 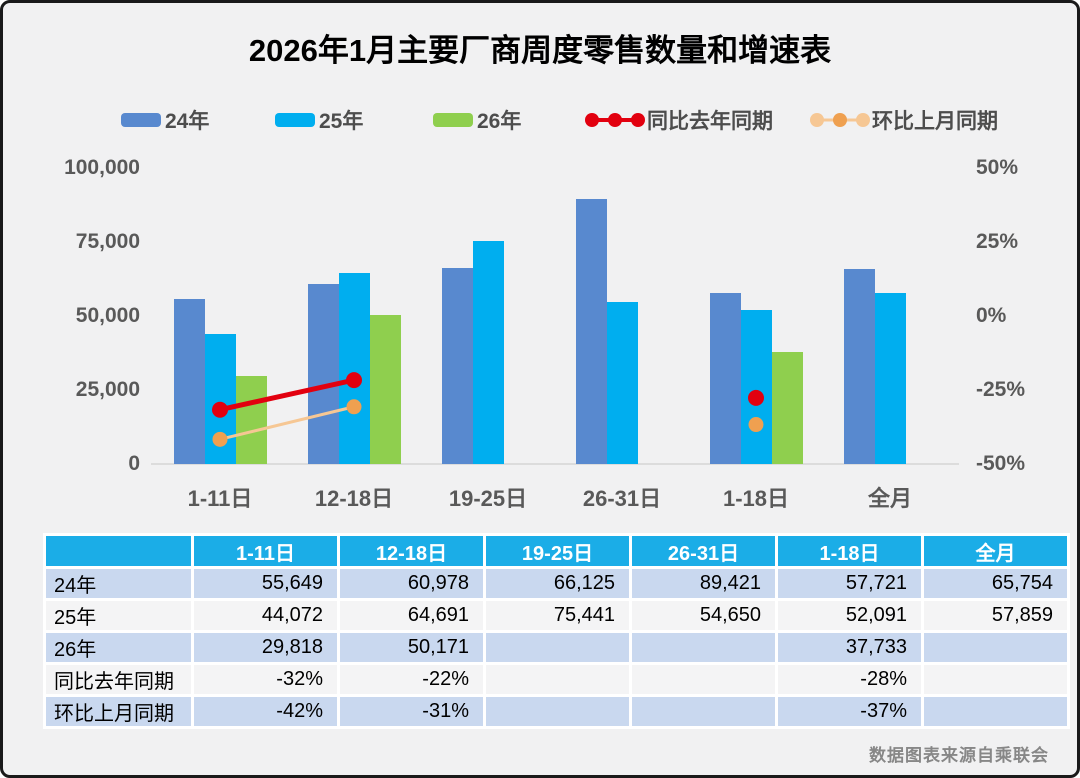 What do you see at coordinates (385, 389) in the screenshot?
I see `bar-26年-12-18日` at bounding box center [385, 389].